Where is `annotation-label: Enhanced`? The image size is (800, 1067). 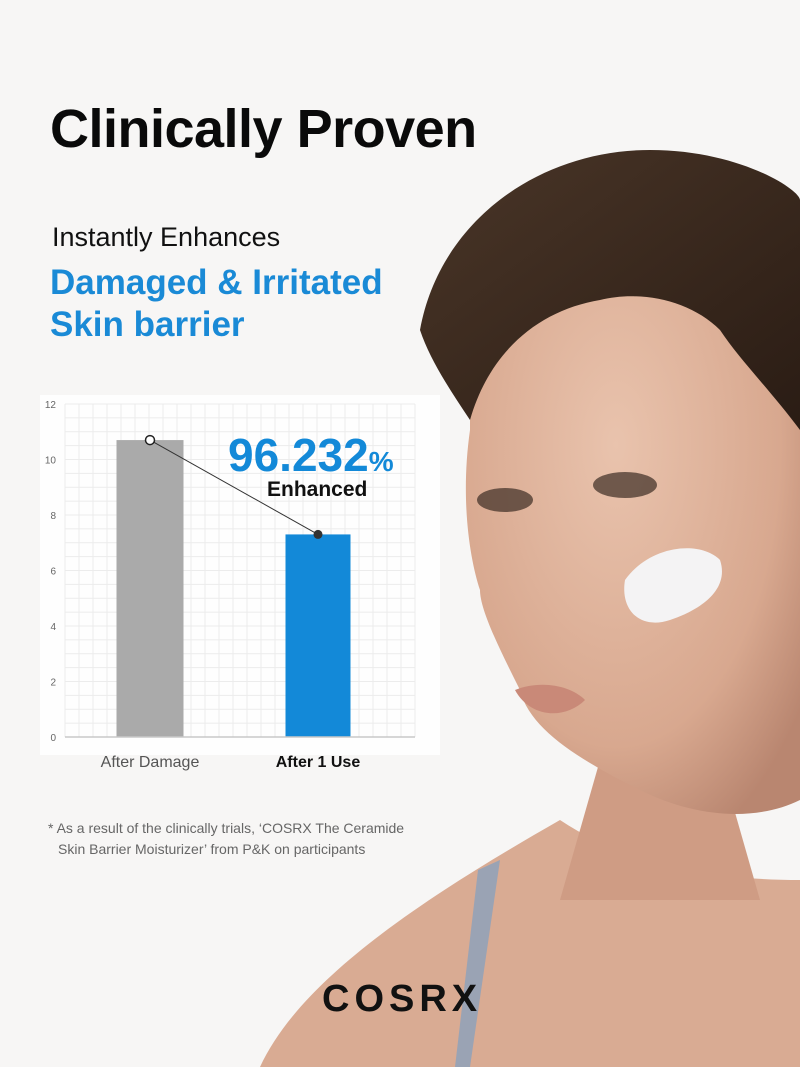 annotation-label: Enhanced is located at coordinates (317, 489).